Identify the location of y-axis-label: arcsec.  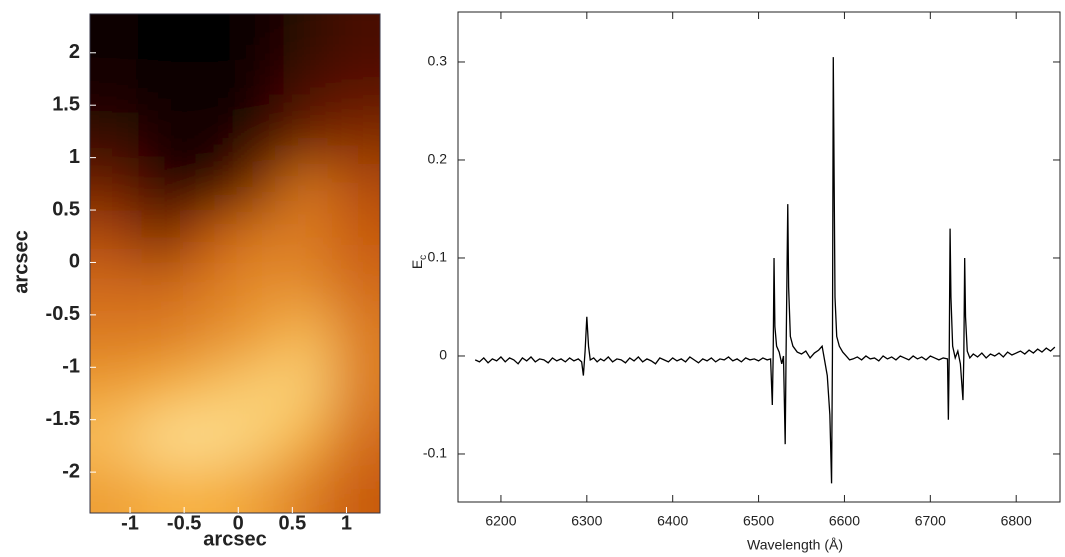
(21, 261).